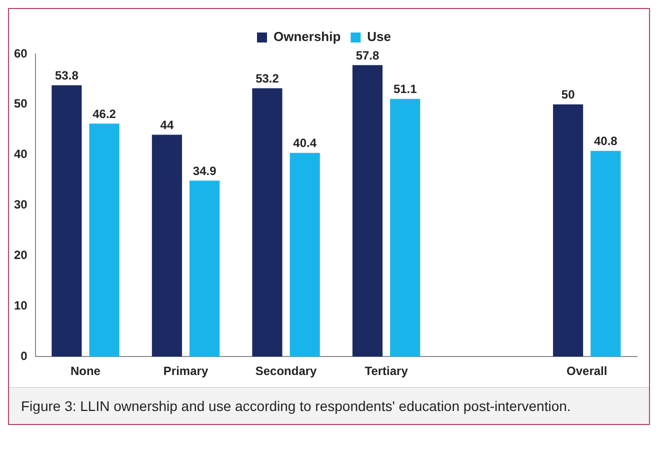 The width and height of the screenshot is (660, 457). I want to click on x-tick-label: Overall, so click(587, 371).